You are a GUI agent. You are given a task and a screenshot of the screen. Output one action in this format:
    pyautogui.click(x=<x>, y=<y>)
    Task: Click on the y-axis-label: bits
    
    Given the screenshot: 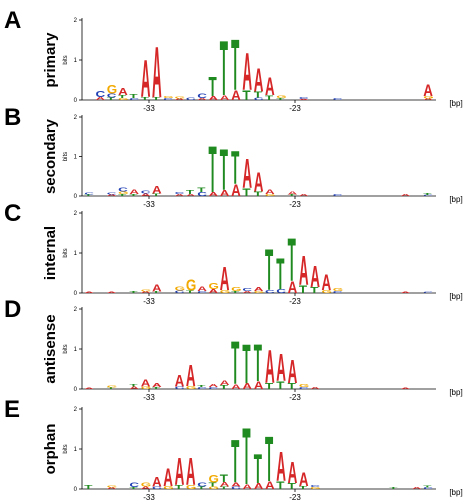 What is the action you would take?
    pyautogui.click(x=66, y=348)
    